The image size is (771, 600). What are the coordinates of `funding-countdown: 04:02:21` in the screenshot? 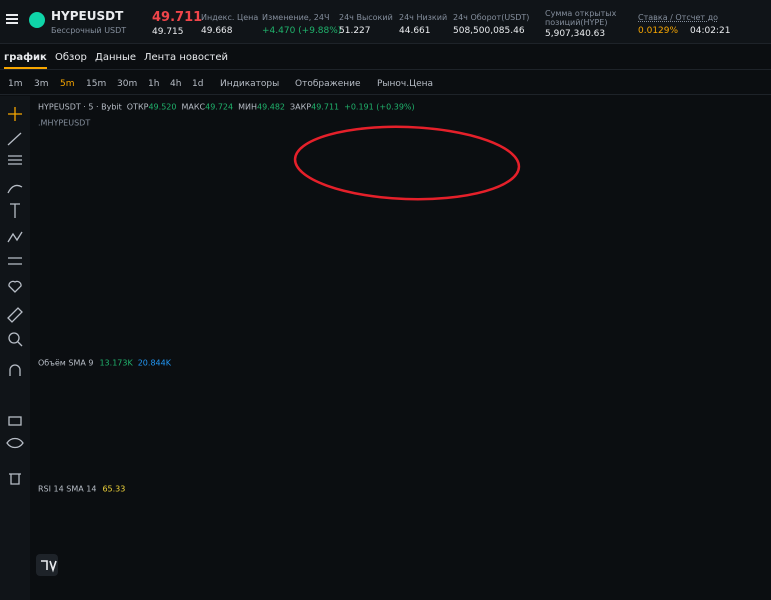 It's located at (710, 31).